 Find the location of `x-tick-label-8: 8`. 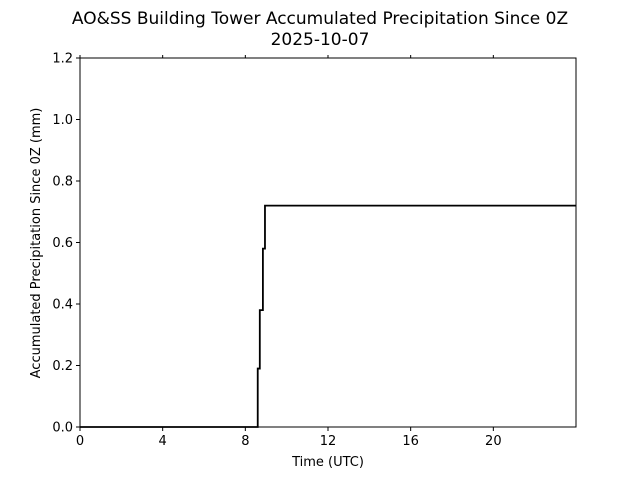

x-tick-label-8: 8 is located at coordinates (245, 441).